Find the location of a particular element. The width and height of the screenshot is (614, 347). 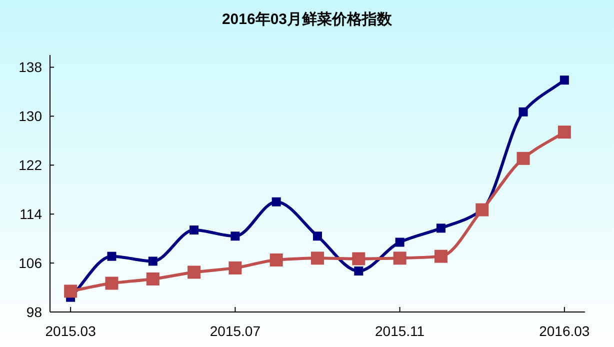

y-tick-label: 138 is located at coordinates (30, 67).